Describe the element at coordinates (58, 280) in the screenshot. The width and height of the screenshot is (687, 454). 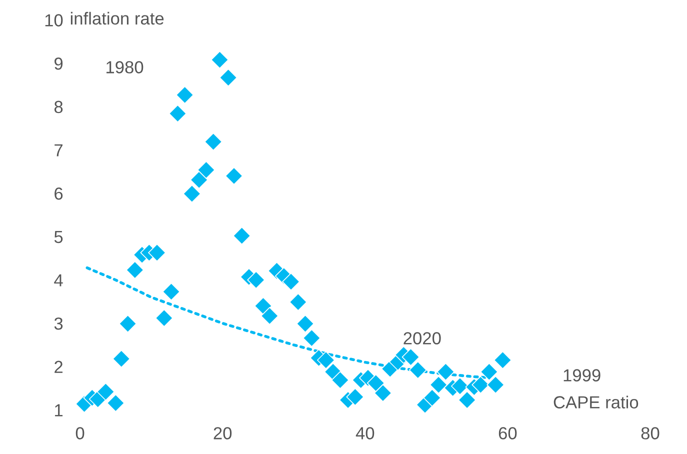
I see `y-tick-label: 4` at that location.